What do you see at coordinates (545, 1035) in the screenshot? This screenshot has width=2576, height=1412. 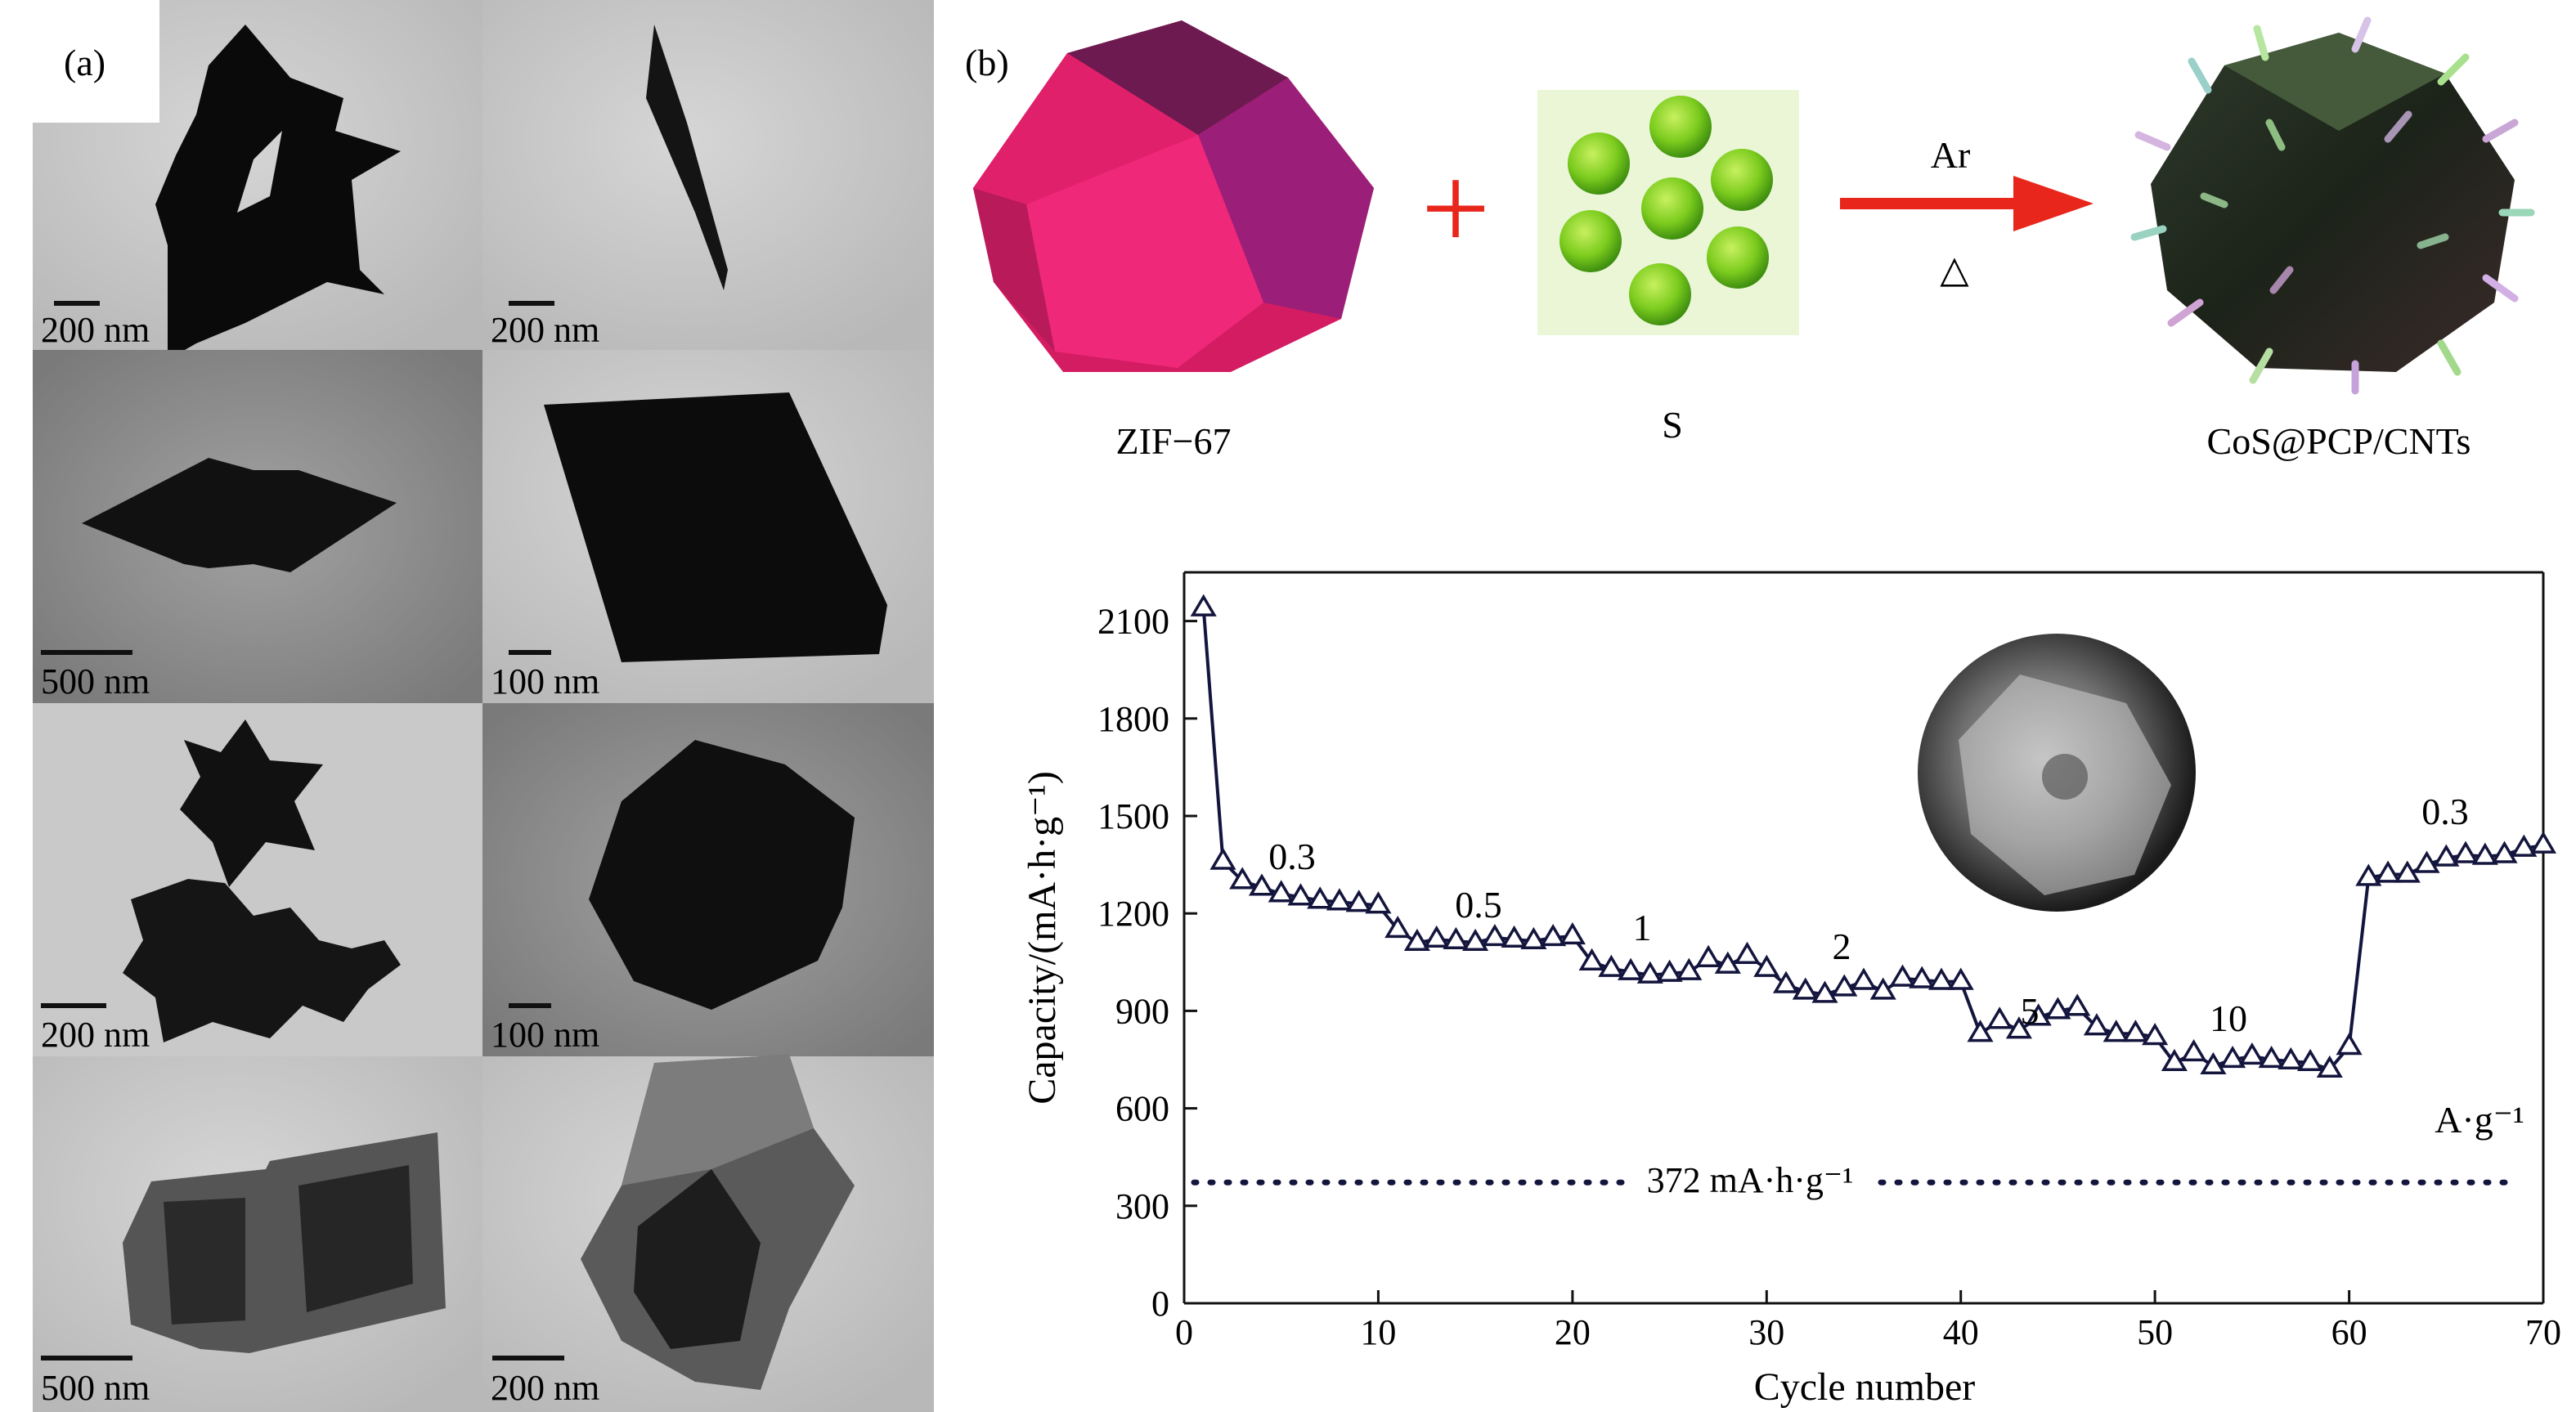 I see `scale-bar-label-6: 100 nm` at bounding box center [545, 1035].